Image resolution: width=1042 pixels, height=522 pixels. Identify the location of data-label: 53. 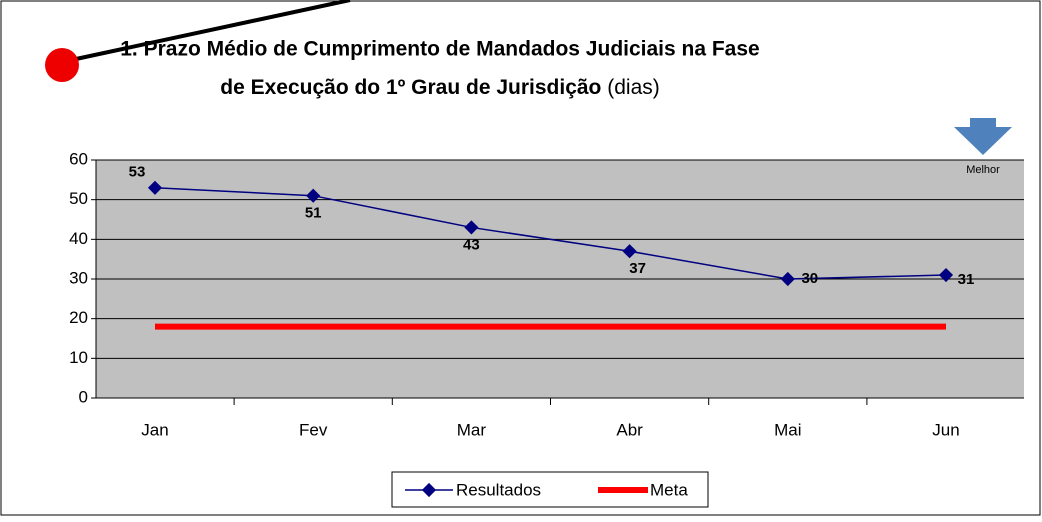
(137, 172).